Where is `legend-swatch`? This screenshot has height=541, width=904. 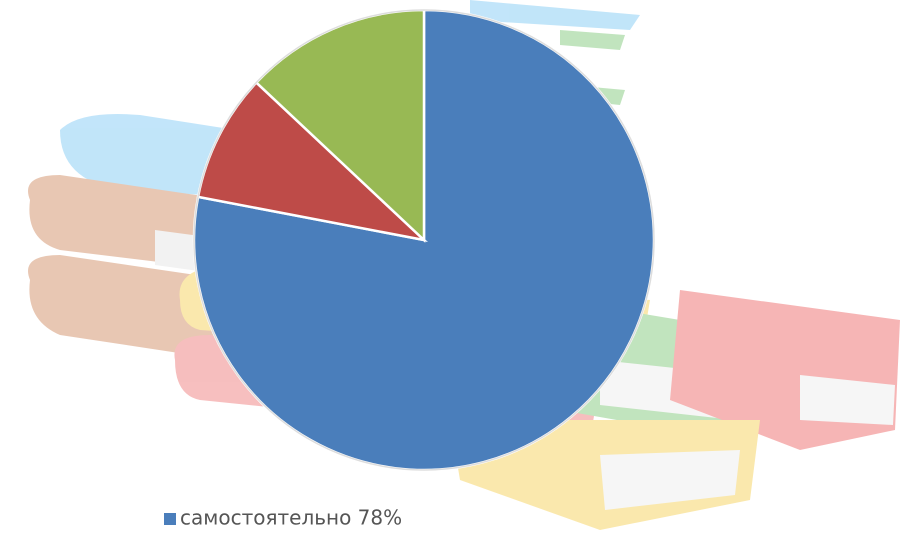 legend-swatch is located at coordinates (170, 519).